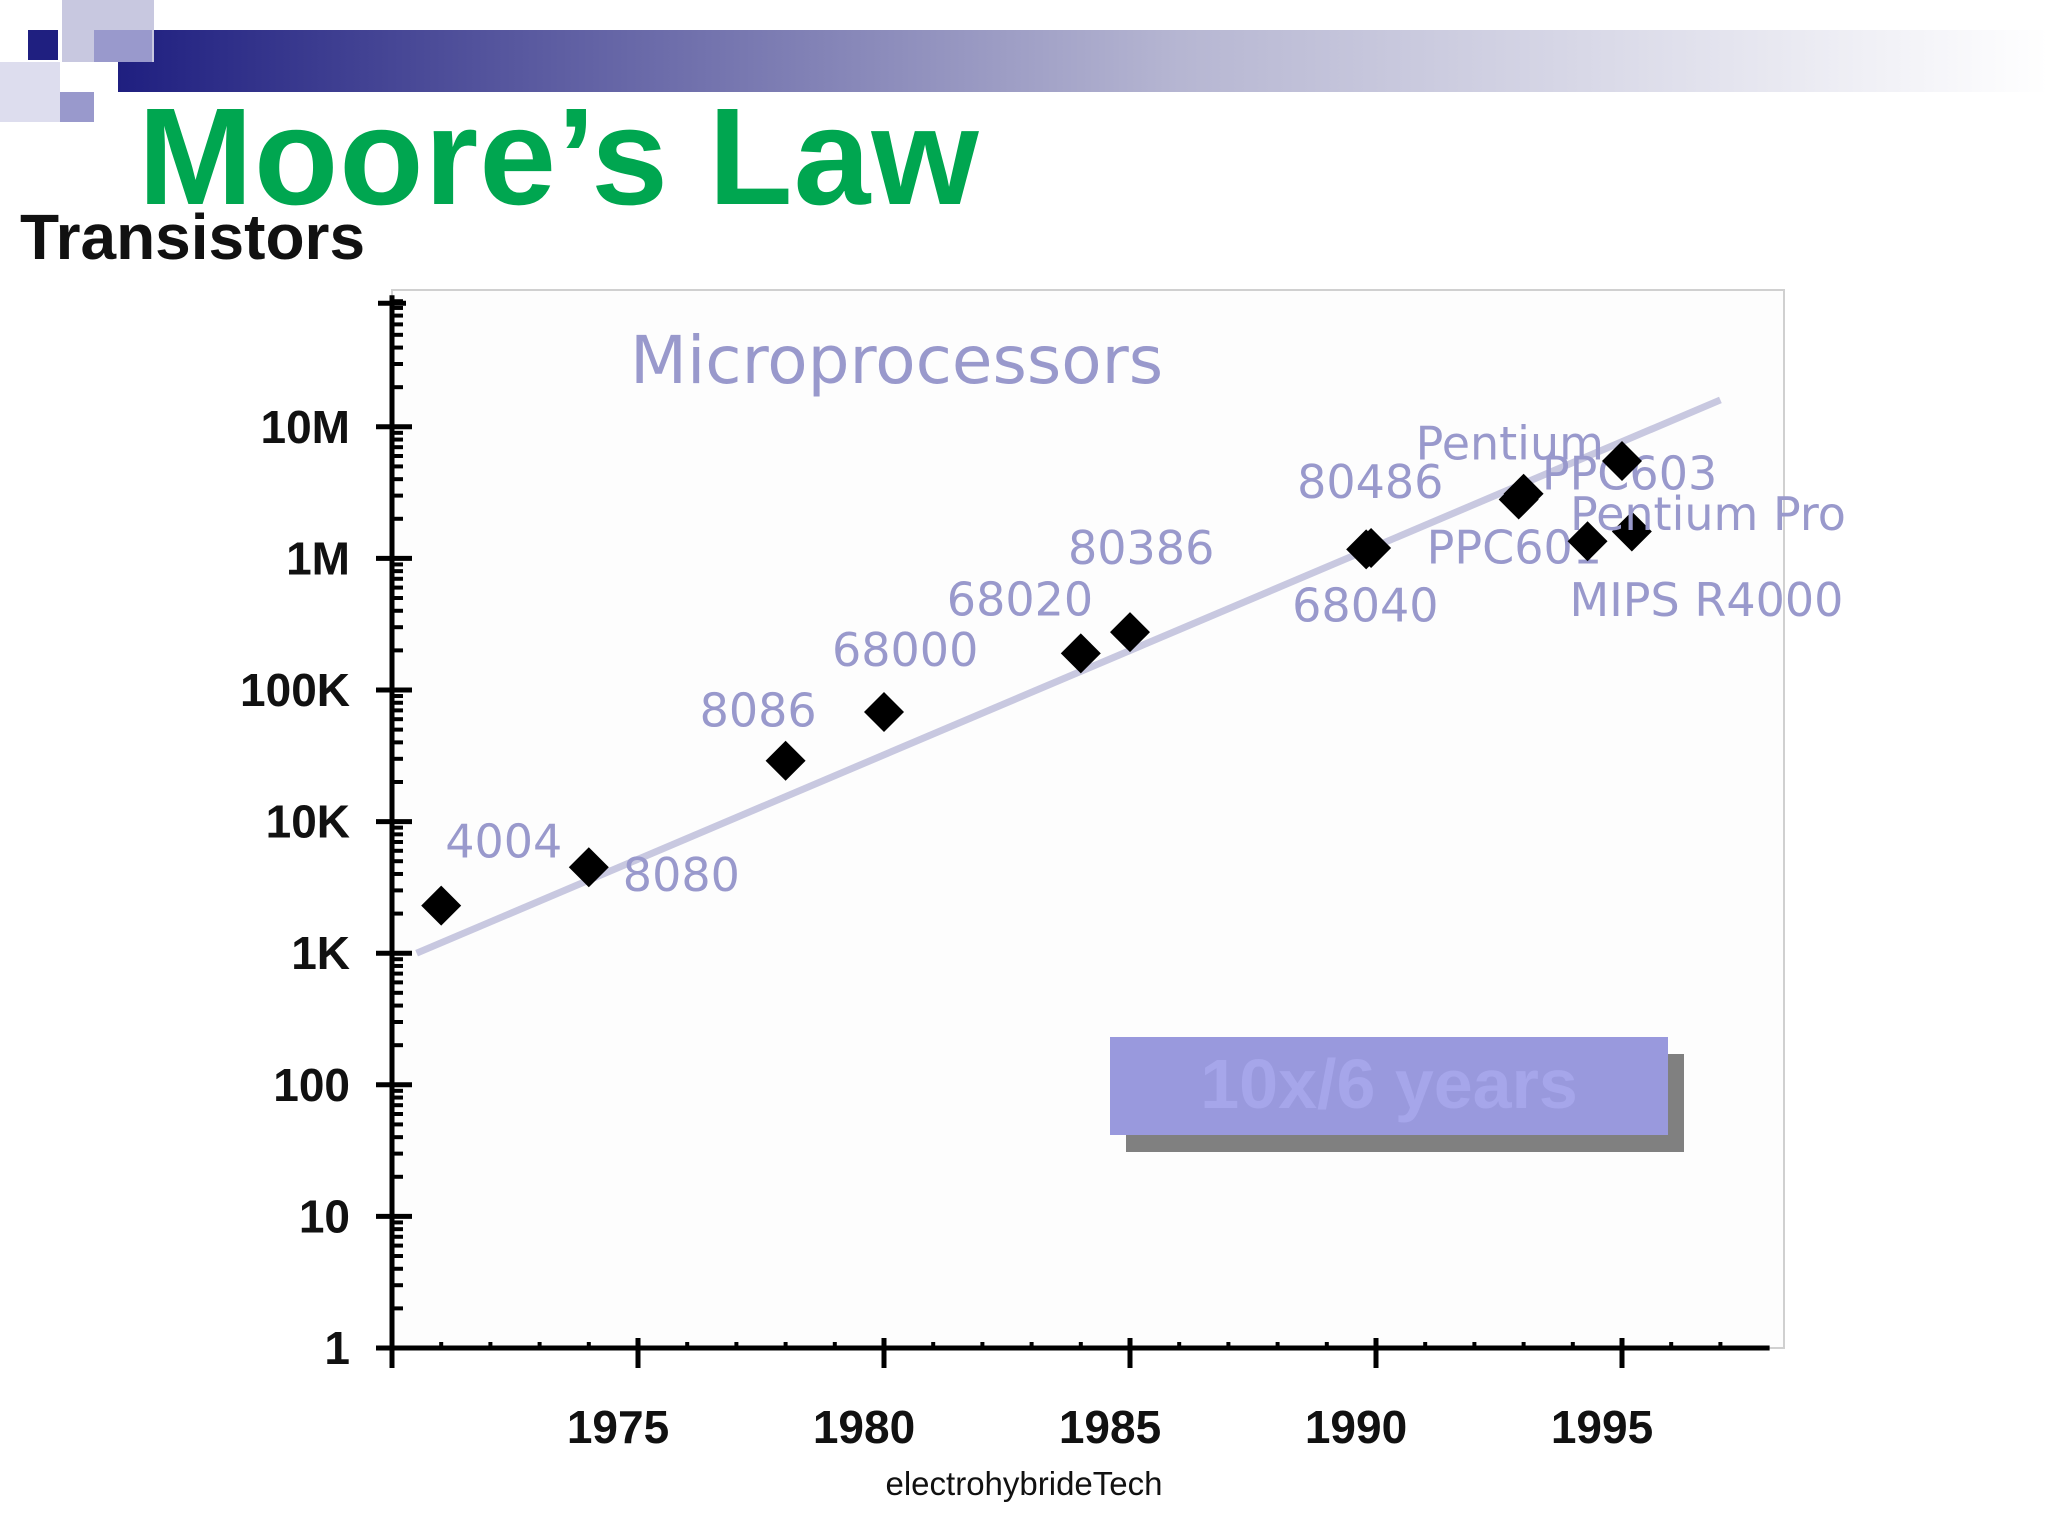 This screenshot has width=2048, height=1536. I want to click on data-point-ppc603, so click(1631, 531).